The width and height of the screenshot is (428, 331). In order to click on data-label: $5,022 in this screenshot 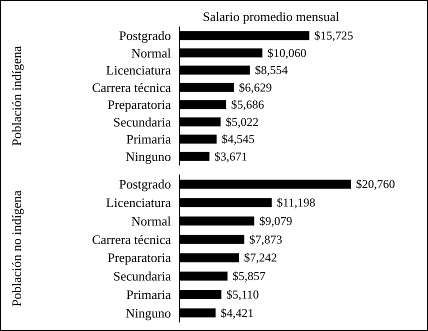, I will do `click(242, 121)`.